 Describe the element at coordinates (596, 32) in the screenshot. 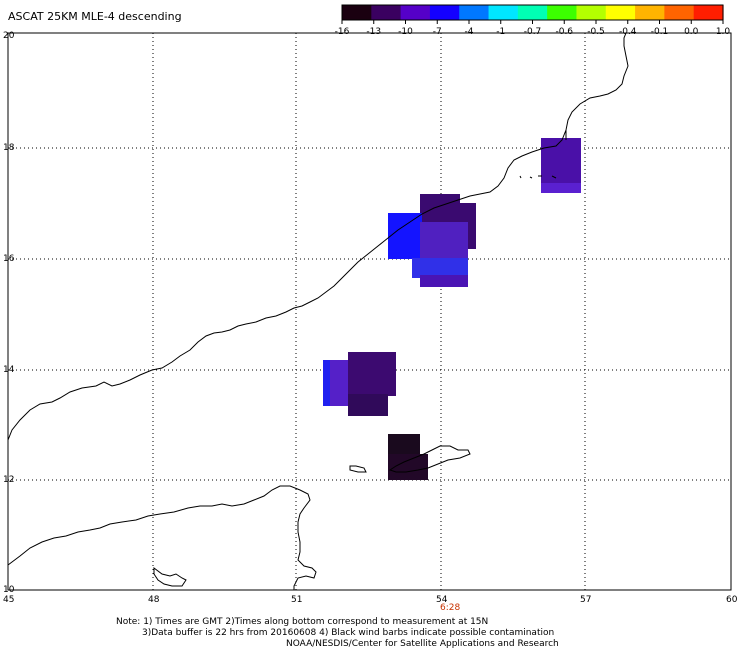

I see `colorbar-label: -0.5` at that location.